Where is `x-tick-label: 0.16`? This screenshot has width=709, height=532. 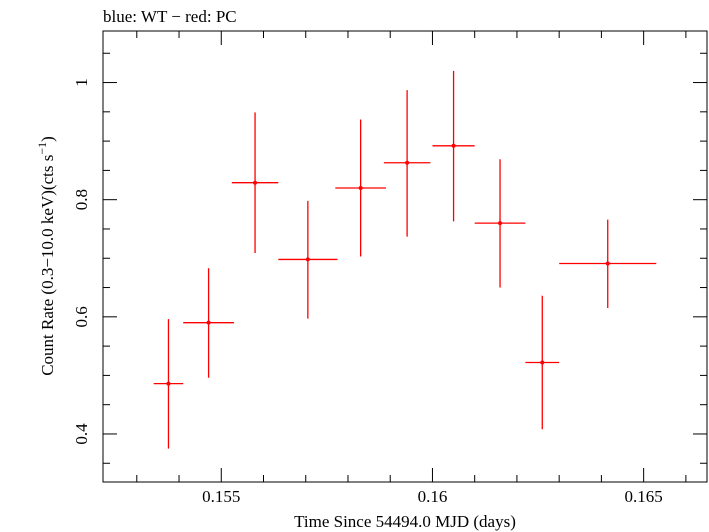
x-tick-label: 0.16 is located at coordinates (433, 496).